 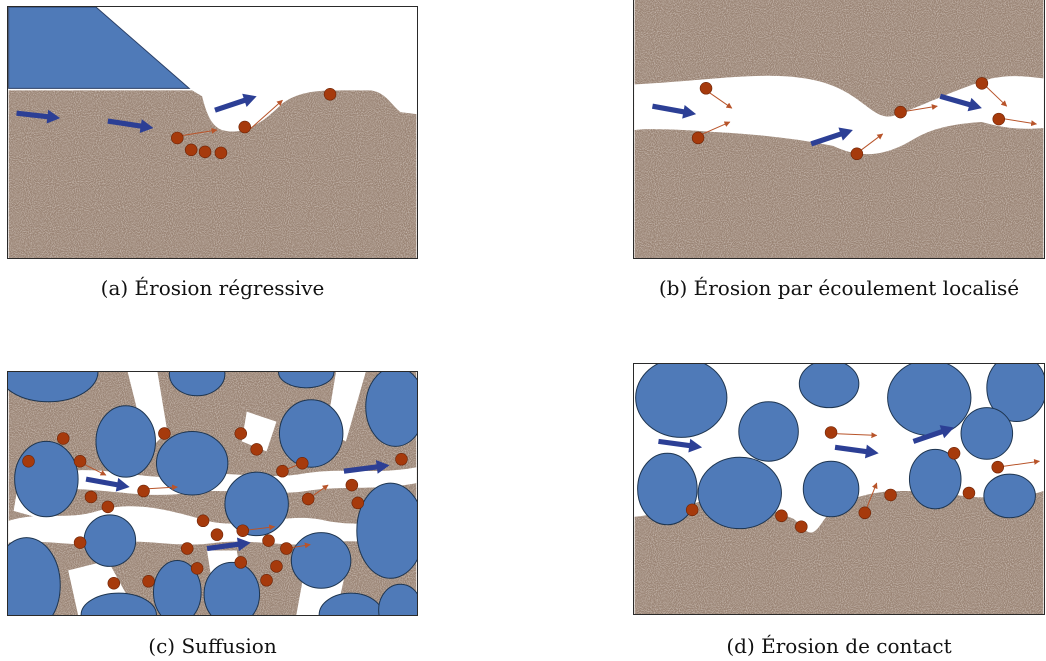 I want to click on caption-c: (c) Suffusion, so click(x=212, y=646).